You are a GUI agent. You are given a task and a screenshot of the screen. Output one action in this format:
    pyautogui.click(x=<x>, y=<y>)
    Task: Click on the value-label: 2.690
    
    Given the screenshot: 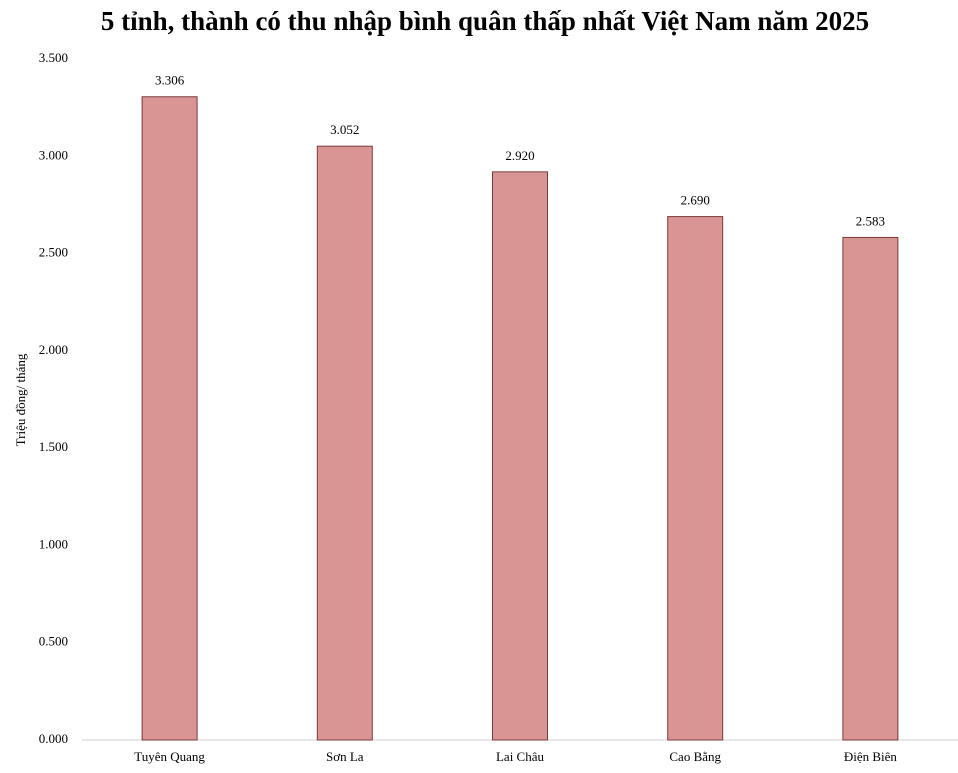 What is the action you would take?
    pyautogui.click(x=695, y=200)
    